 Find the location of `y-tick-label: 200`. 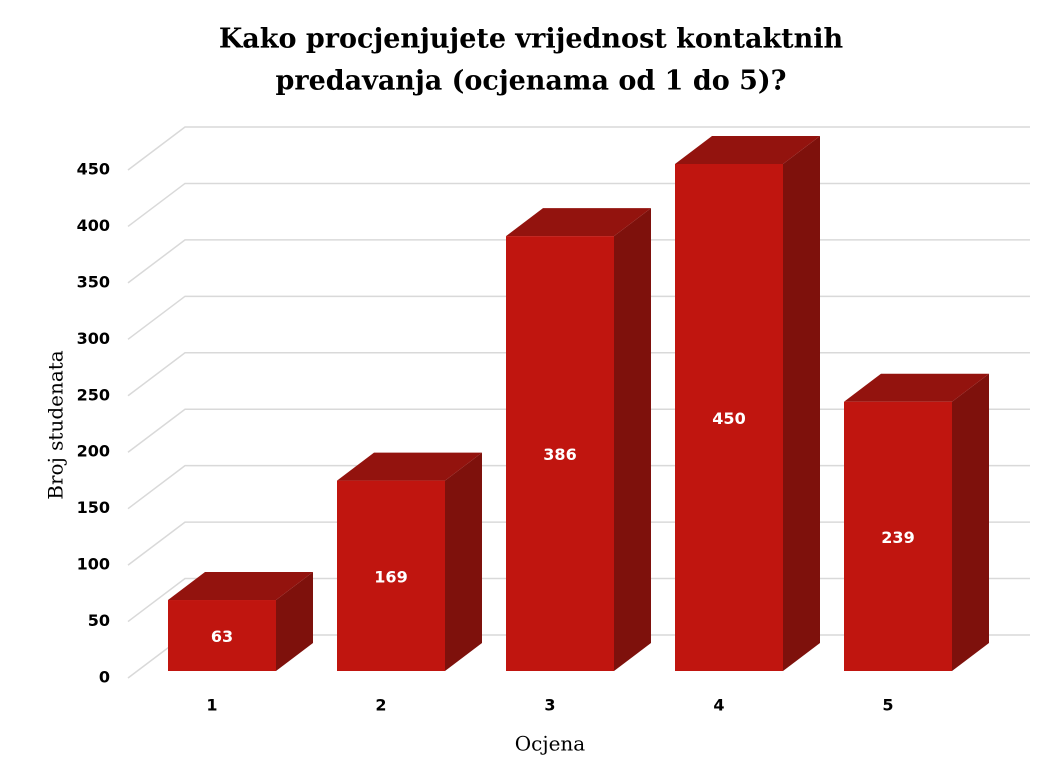

y-tick-label: 200 is located at coordinates (93, 451).